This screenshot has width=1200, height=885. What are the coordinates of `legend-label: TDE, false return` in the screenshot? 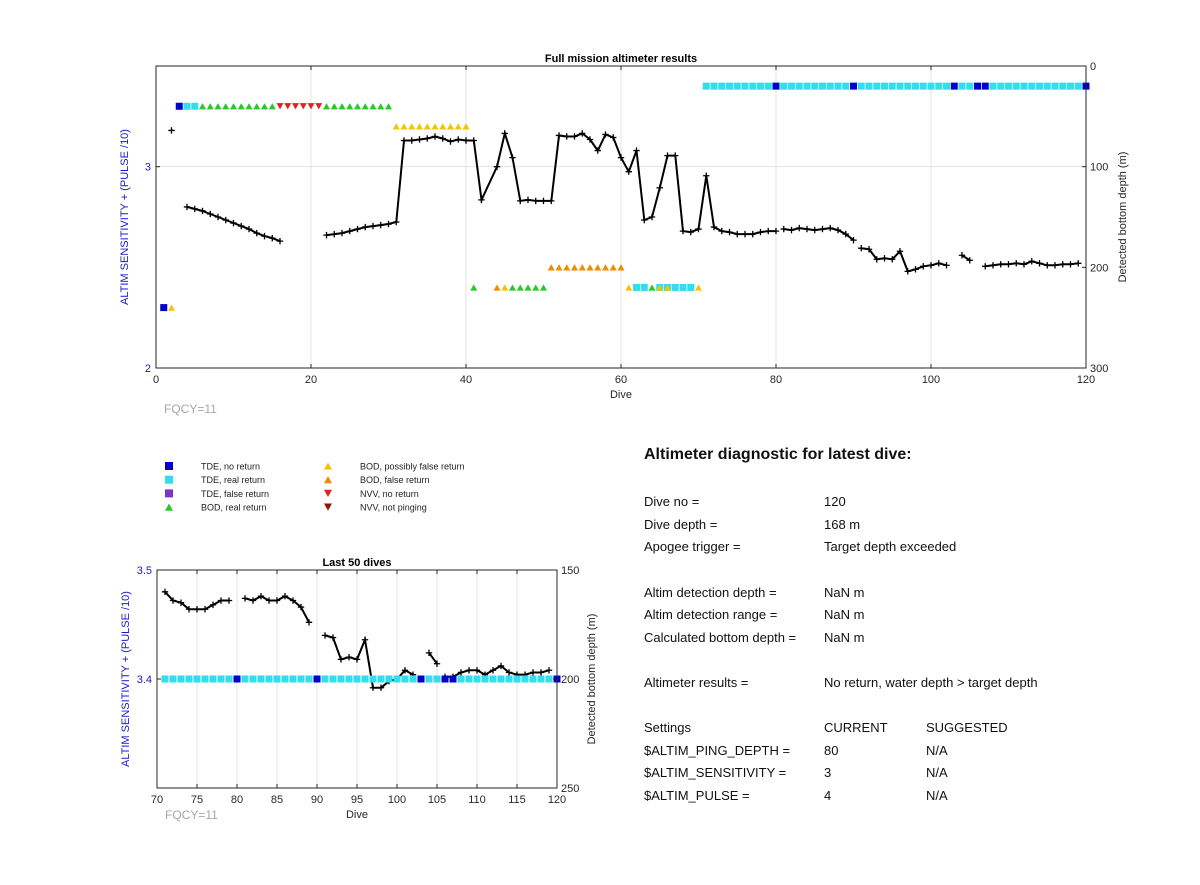 It's located at (235, 494).